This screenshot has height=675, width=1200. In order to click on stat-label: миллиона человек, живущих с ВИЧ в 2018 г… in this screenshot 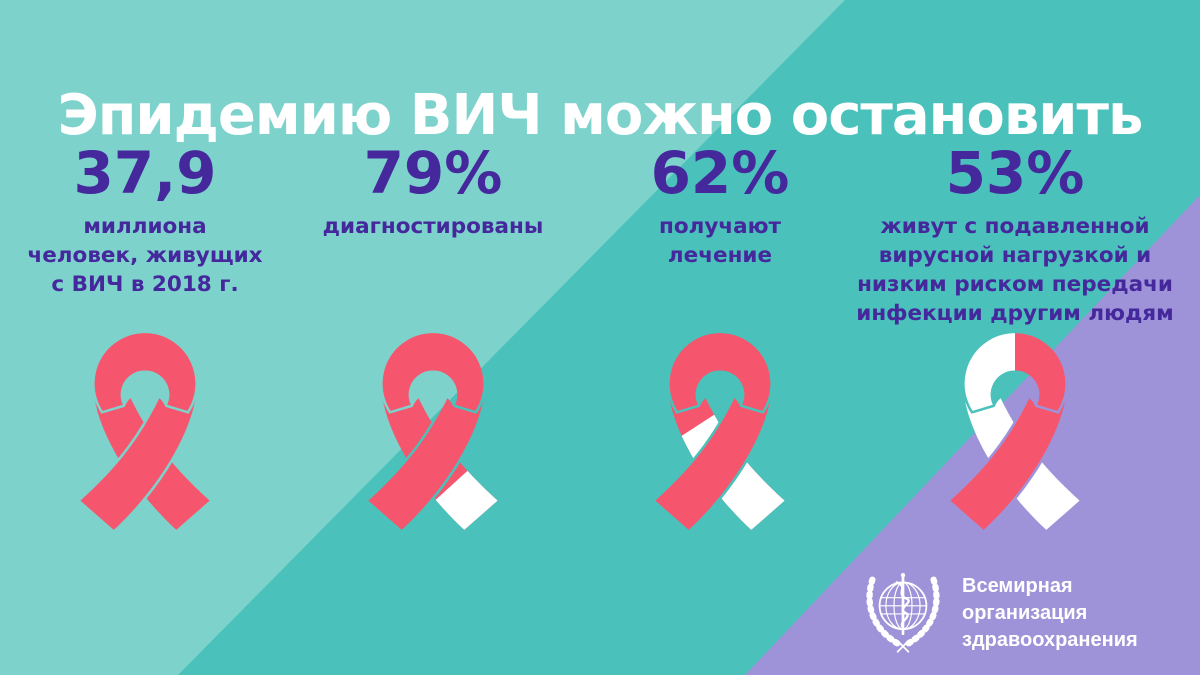, I will do `click(145, 255)`.